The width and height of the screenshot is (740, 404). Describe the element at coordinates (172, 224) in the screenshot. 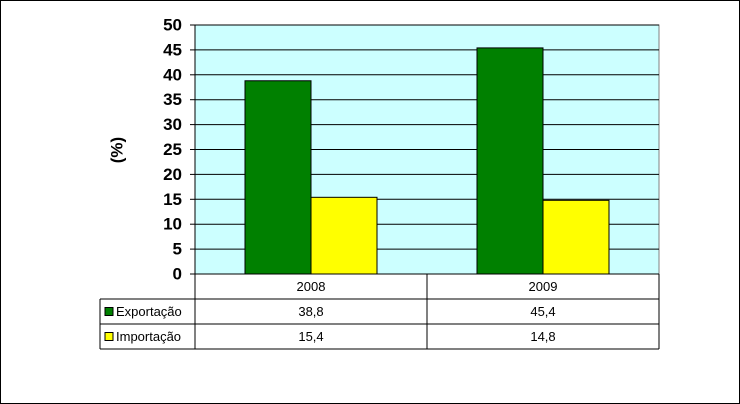

I see `y-tick-label: 10` at that location.